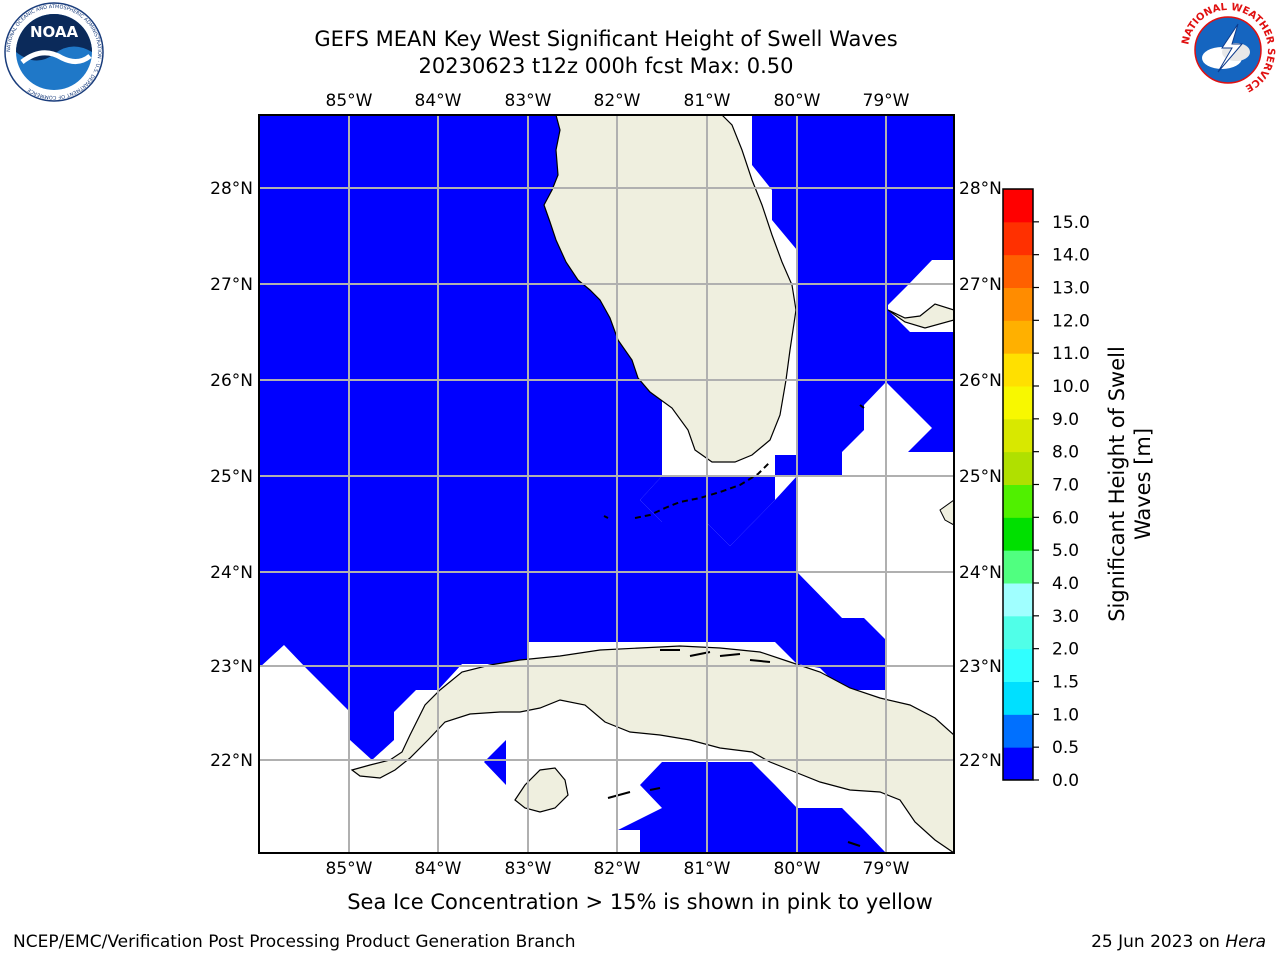 This screenshot has height=960, width=1280. I want to click on lon-label-top: 82°W, so click(617, 101).